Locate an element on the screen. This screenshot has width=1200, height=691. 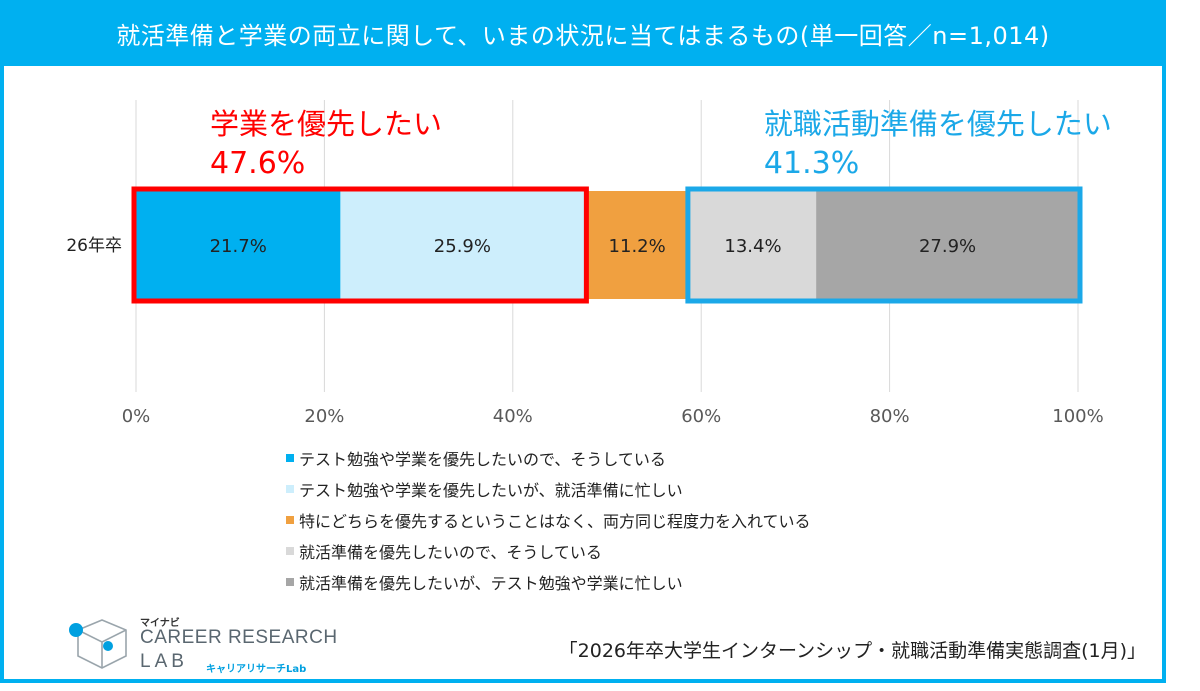
logo-subtitle: キャリアリサーチLab is located at coordinates (256, 669).